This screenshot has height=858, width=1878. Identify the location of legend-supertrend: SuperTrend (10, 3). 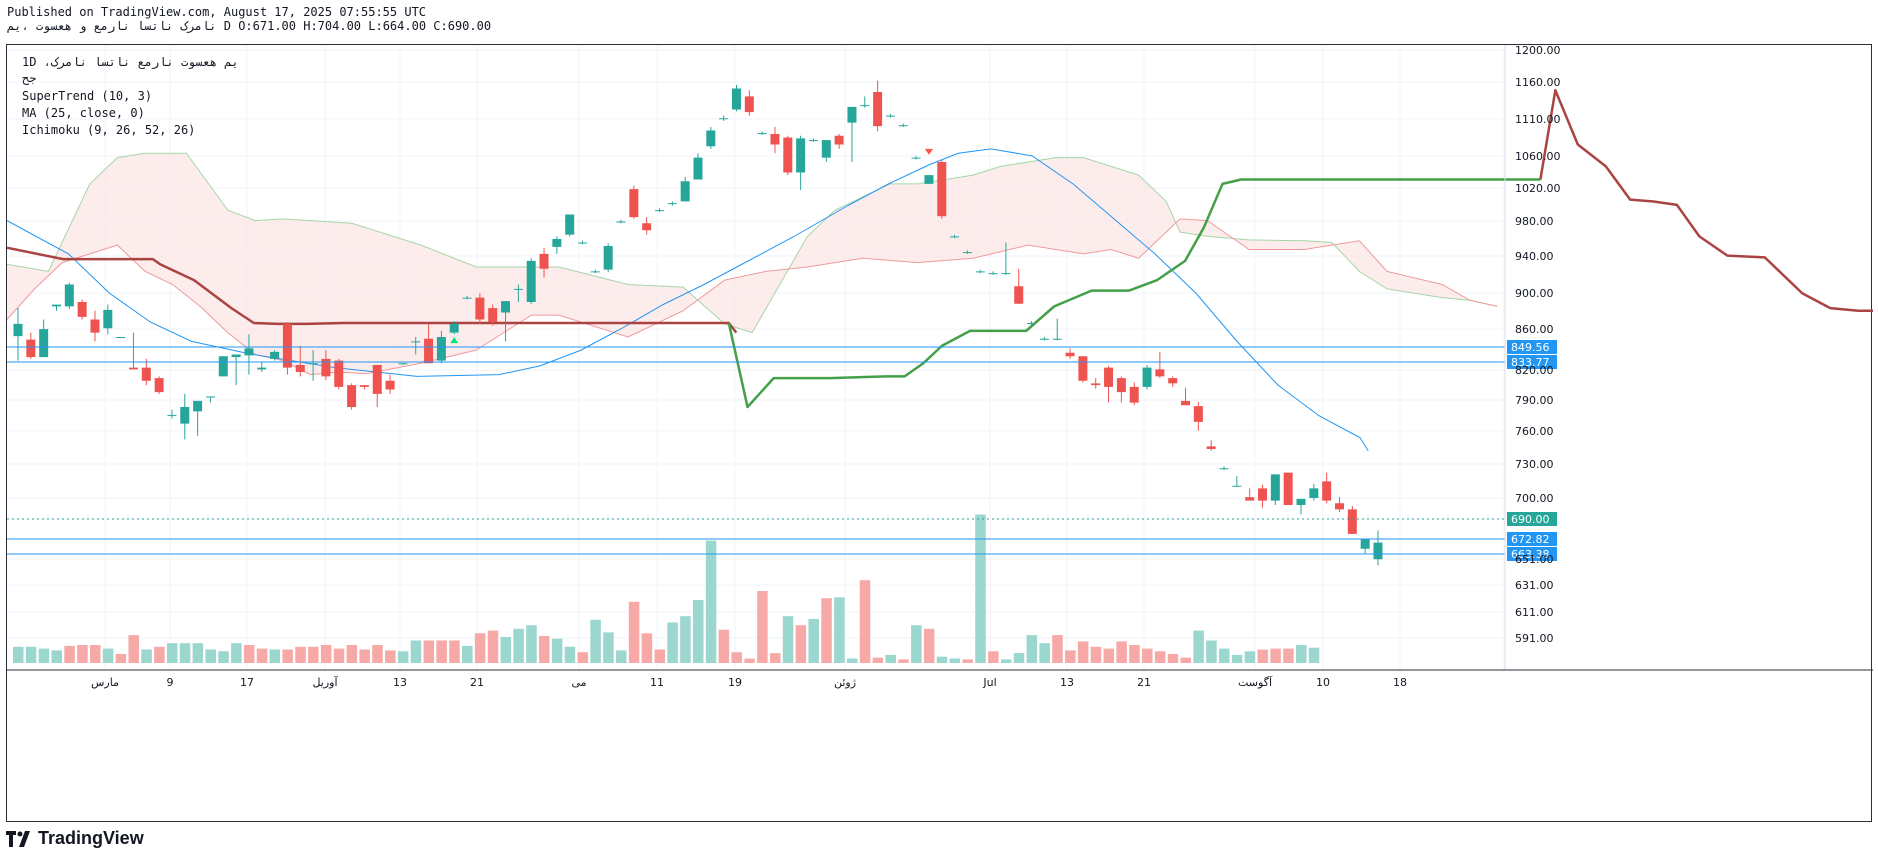
(87, 96).